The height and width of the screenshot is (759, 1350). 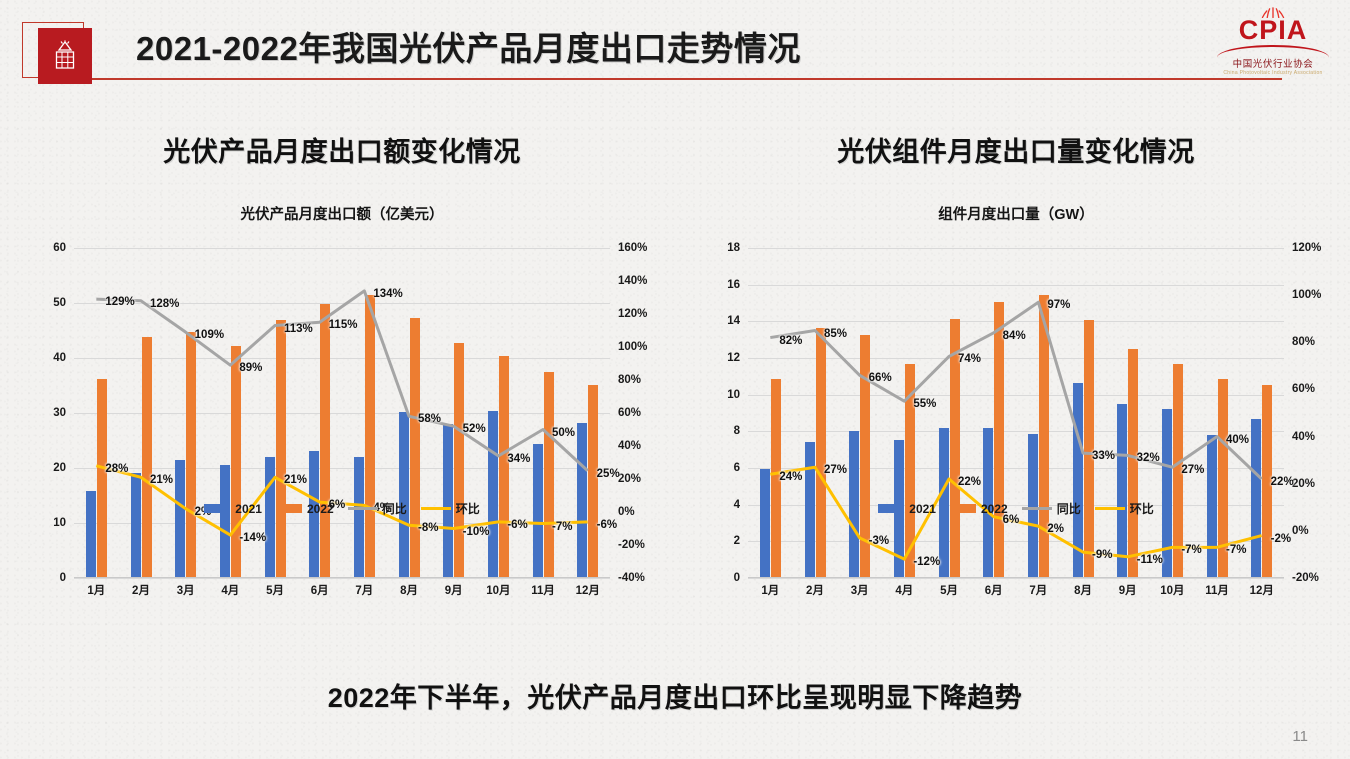 What do you see at coordinates (608, 473) in the screenshot?
I see `yoy-data-label: 25%` at bounding box center [608, 473].